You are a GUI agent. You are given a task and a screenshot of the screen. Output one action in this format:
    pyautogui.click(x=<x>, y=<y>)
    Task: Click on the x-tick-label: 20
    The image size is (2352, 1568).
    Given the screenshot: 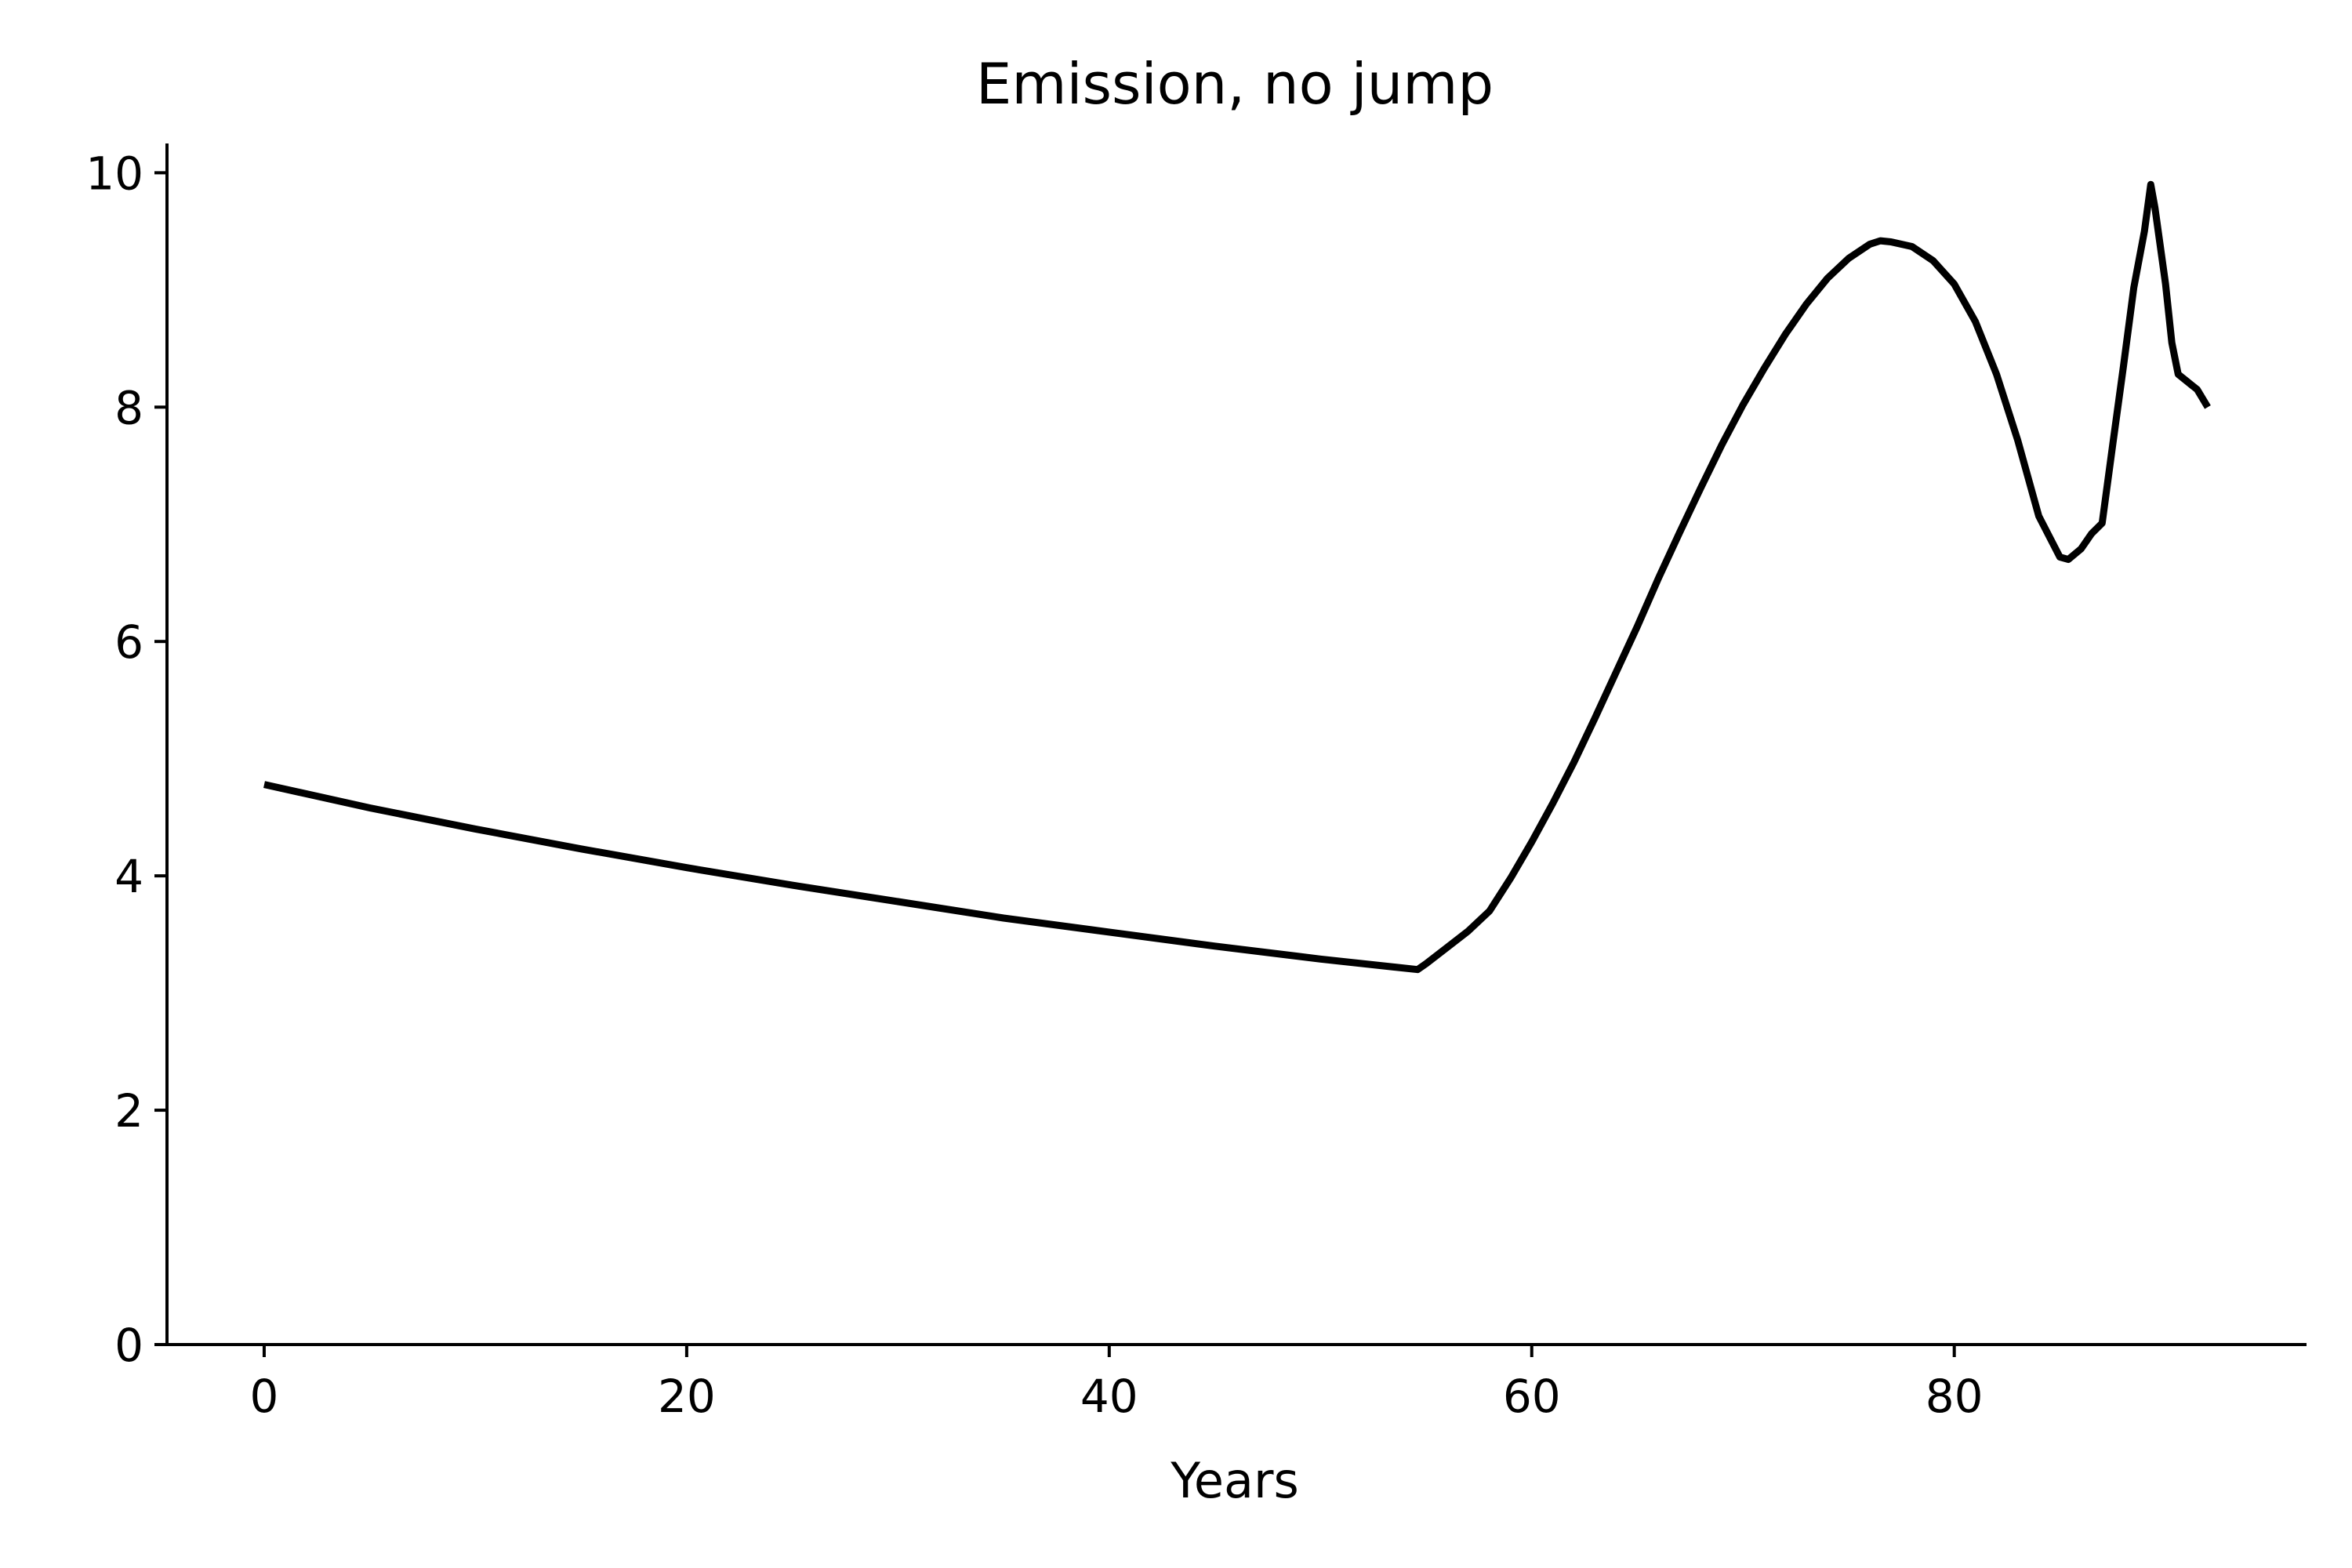 What is the action you would take?
    pyautogui.click(x=687, y=1396)
    